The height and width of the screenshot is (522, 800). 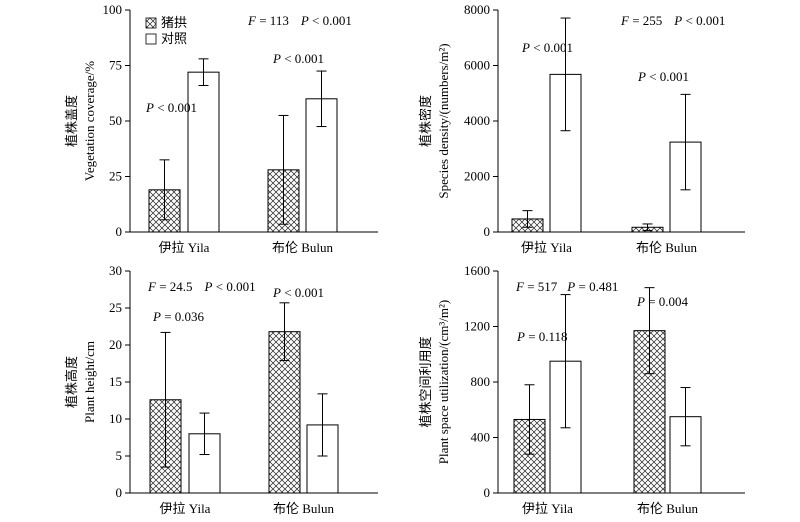 I want to click on y-tick-label: 800, so click(x=481, y=381).